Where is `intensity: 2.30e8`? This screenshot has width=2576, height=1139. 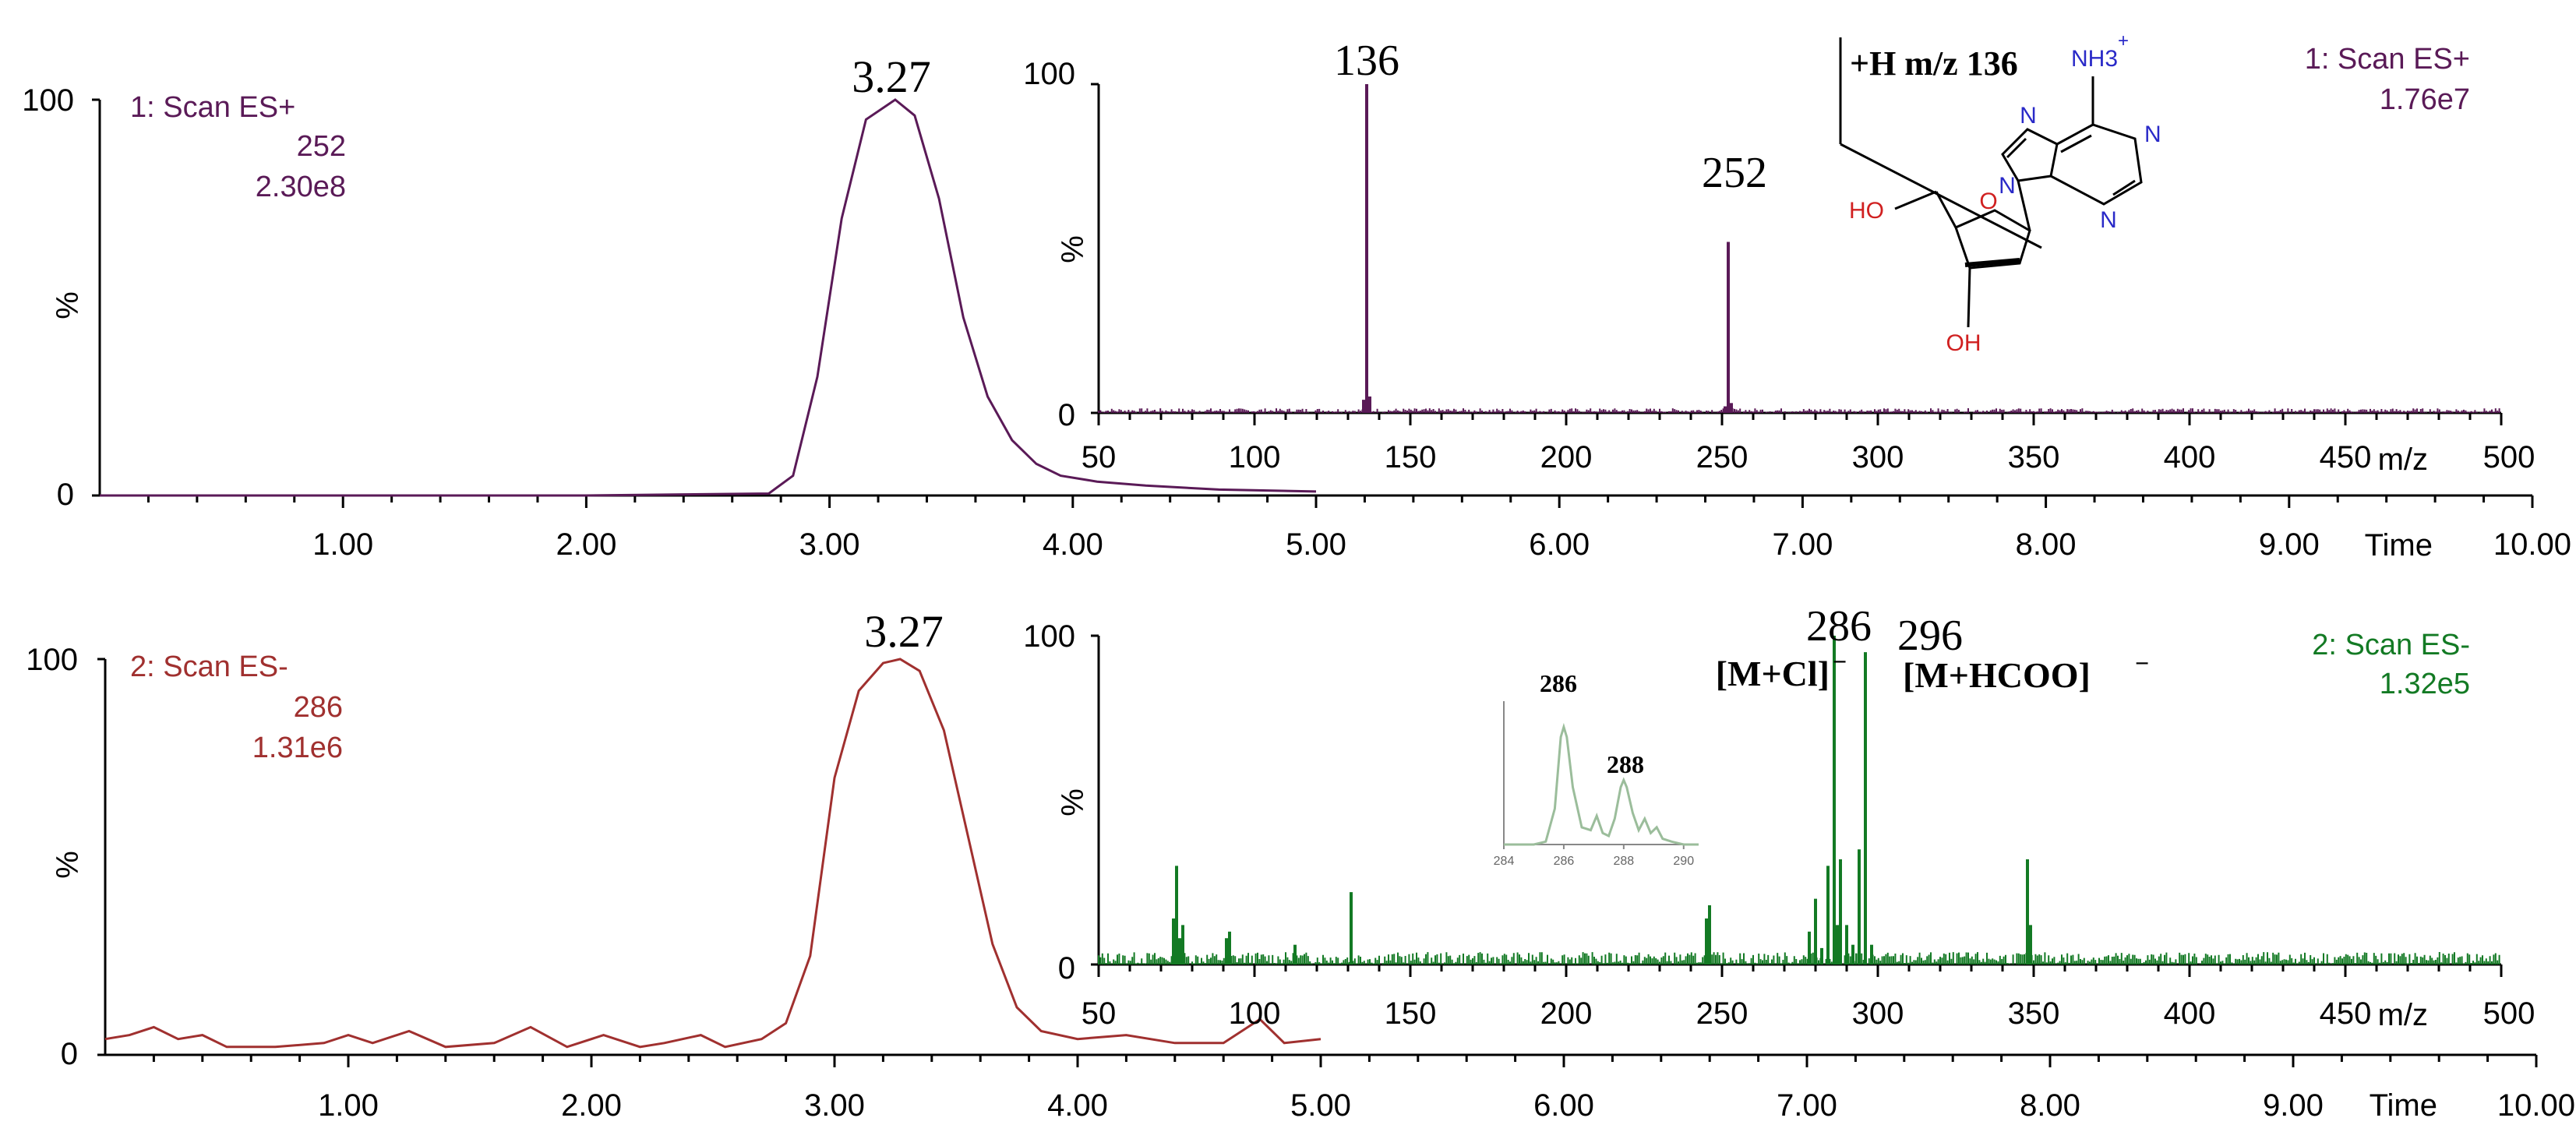
intensity: 2.30e8 is located at coordinates (301, 187).